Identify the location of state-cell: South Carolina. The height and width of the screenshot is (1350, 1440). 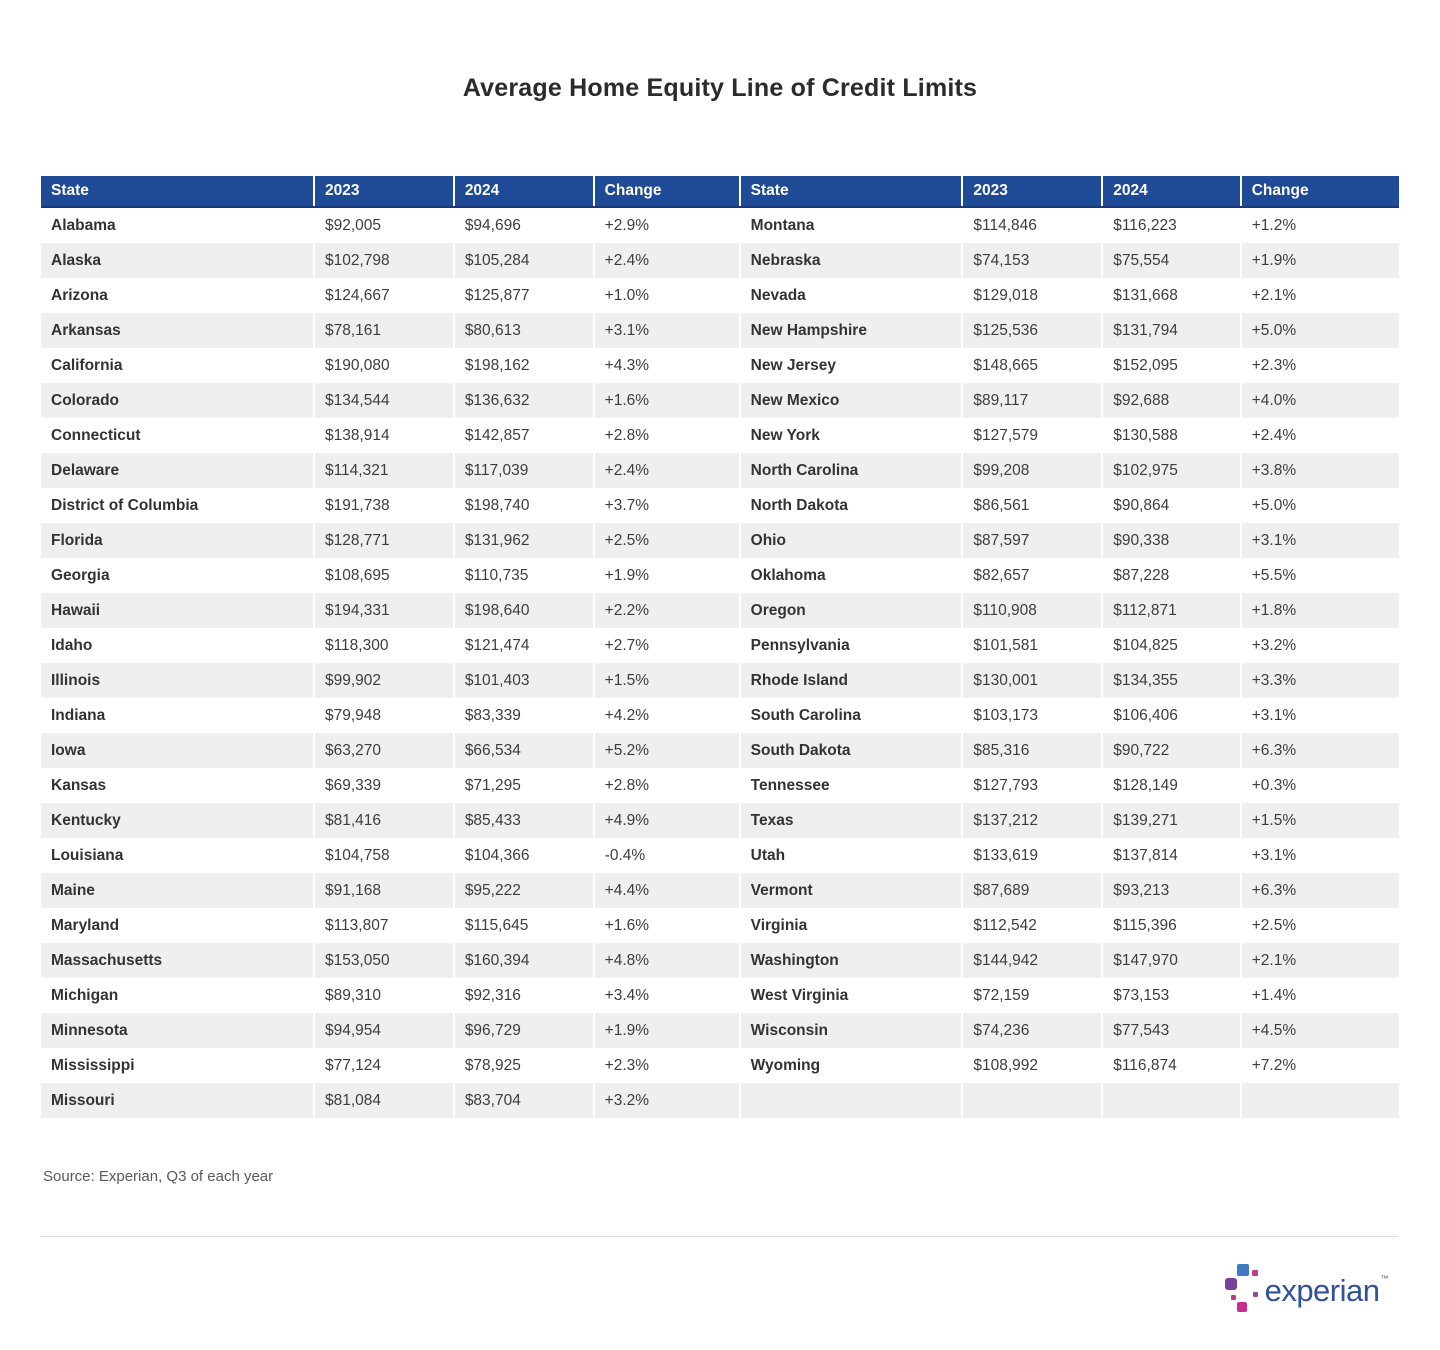
(851, 715).